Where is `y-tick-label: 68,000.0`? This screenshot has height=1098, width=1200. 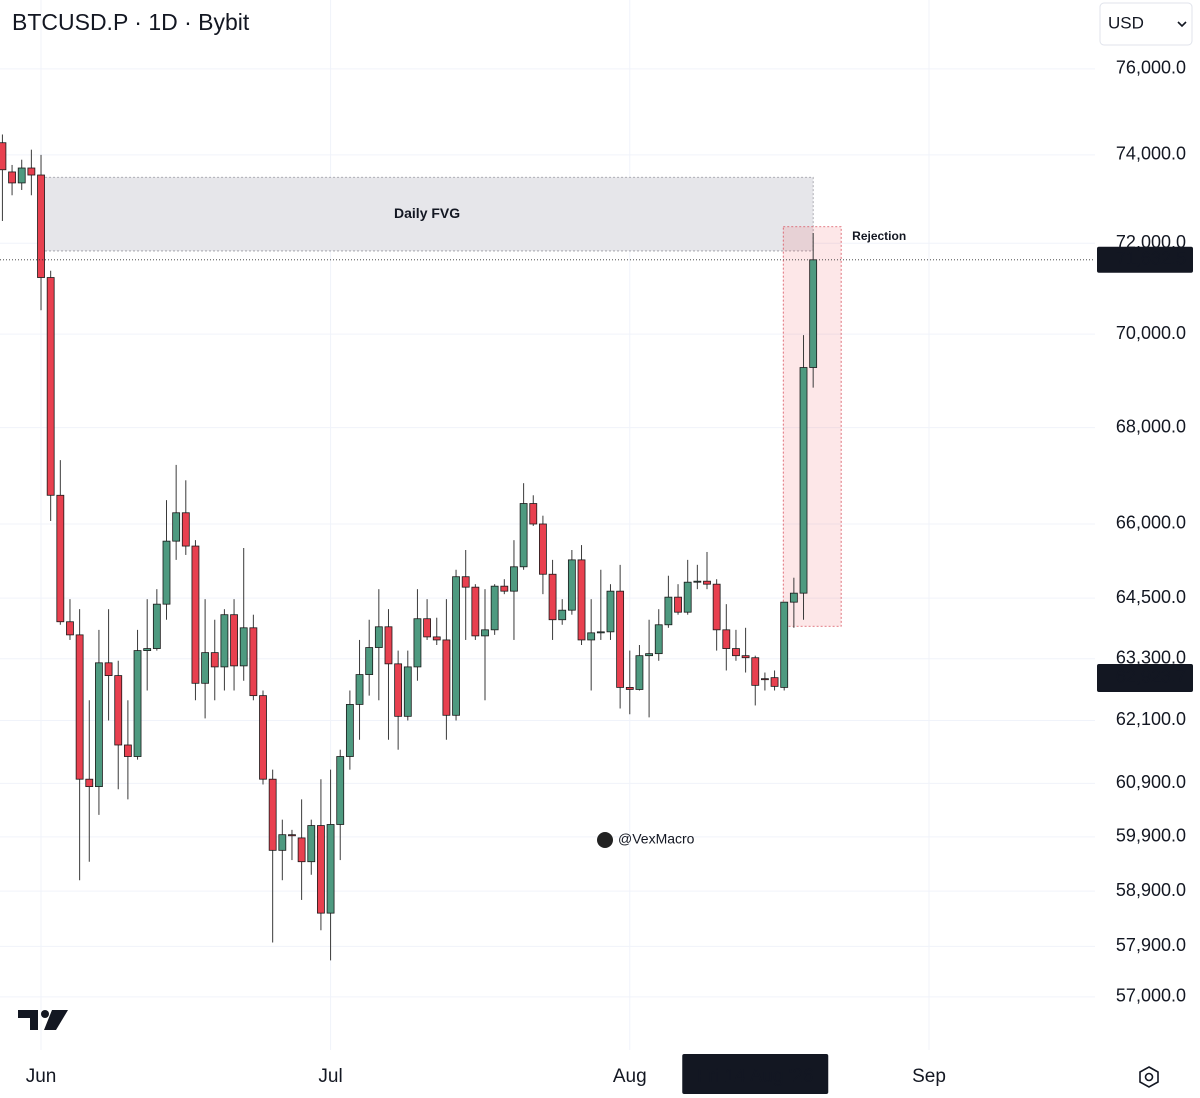 y-tick-label: 68,000.0 is located at coordinates (1151, 426).